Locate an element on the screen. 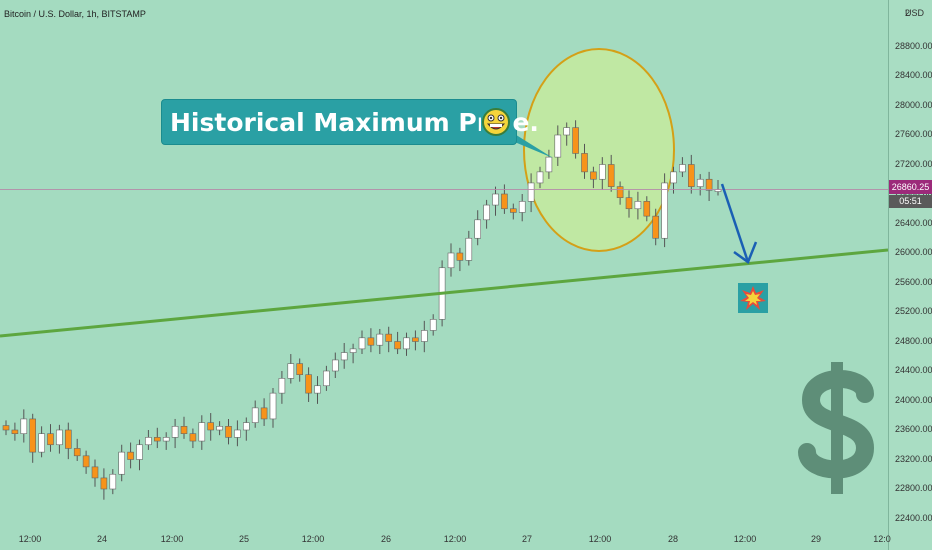  grinning-face-icon is located at coordinates (496, 122).